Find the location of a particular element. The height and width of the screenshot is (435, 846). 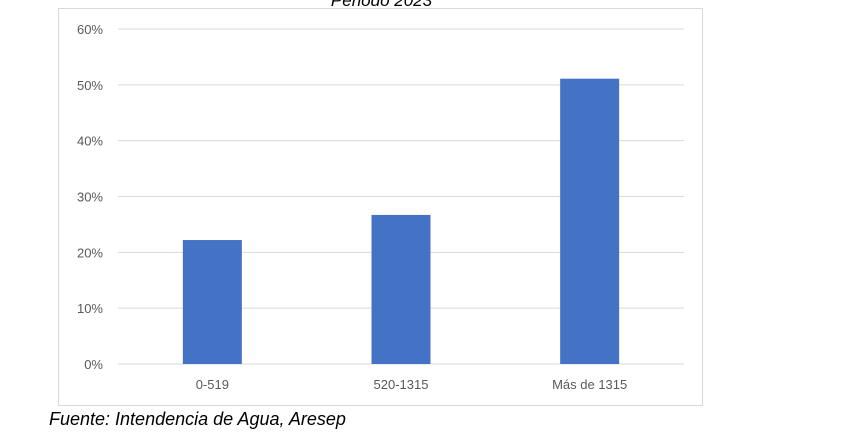

y-tick-label: 60% is located at coordinates (90, 29).